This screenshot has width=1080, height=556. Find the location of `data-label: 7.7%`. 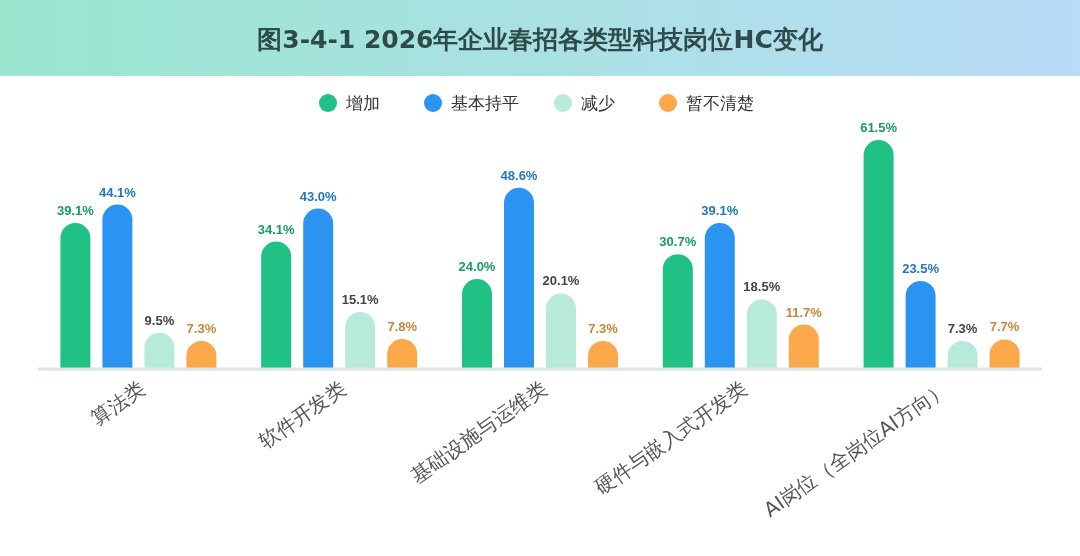

data-label: 7.7% is located at coordinates (1004, 327).